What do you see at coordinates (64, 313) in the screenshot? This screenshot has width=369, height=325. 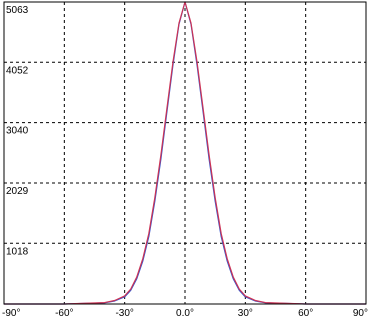 I see `x-tick-label: -60°` at bounding box center [64, 313].